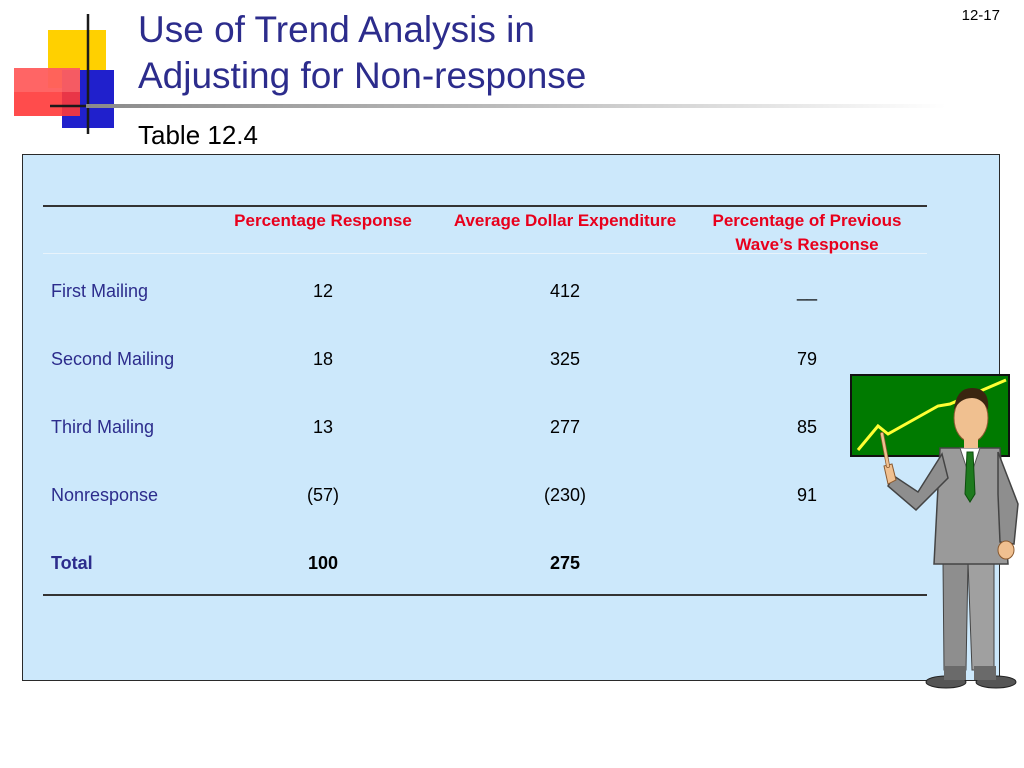  Describe the element at coordinates (565, 291) in the screenshot. I see `cell-average-dollar: 412` at that location.